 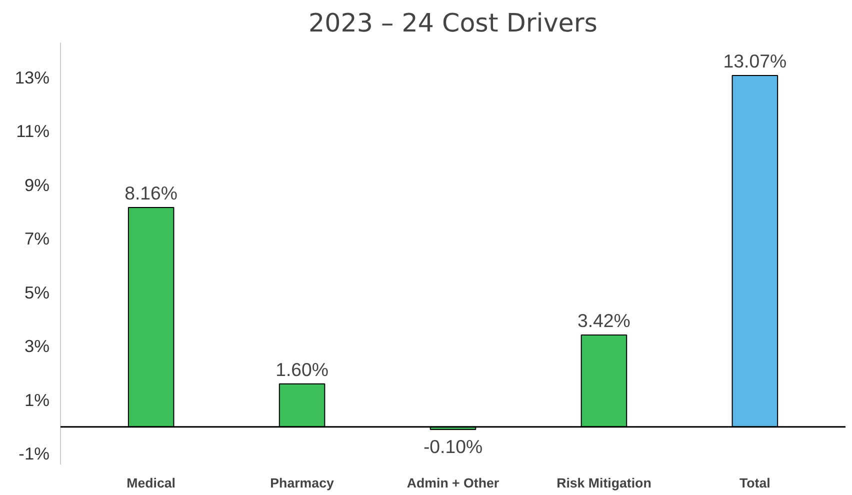 I want to click on x-tick-label: Pharmacy, so click(x=302, y=483).